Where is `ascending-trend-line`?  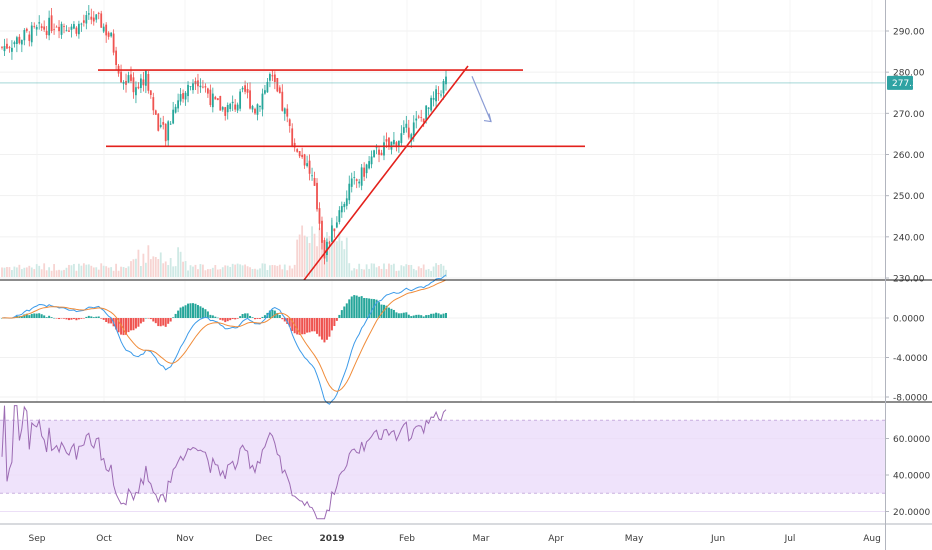
ascending-trend-line is located at coordinates (386, 173).